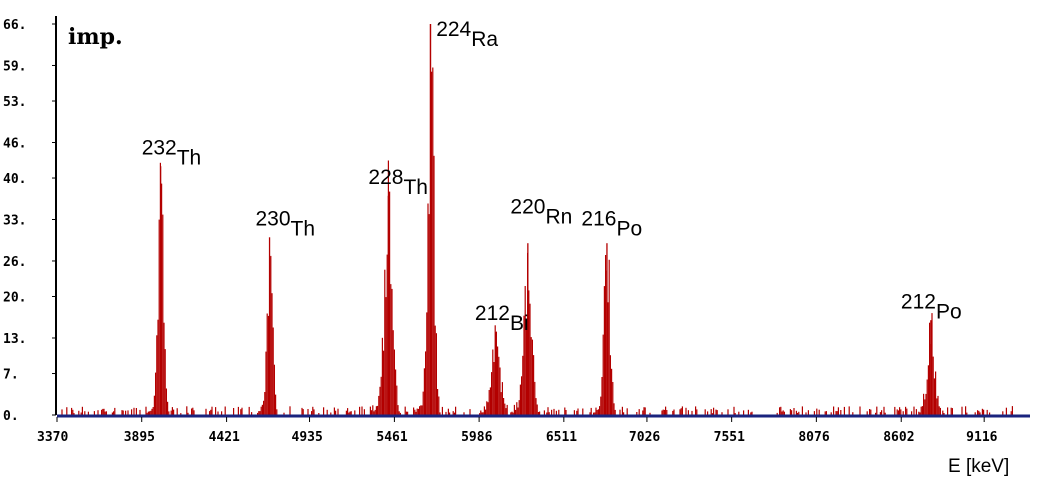 Image resolution: width=1038 pixels, height=477 pixels. I want to click on x-tick-label: 4421, so click(224, 437).